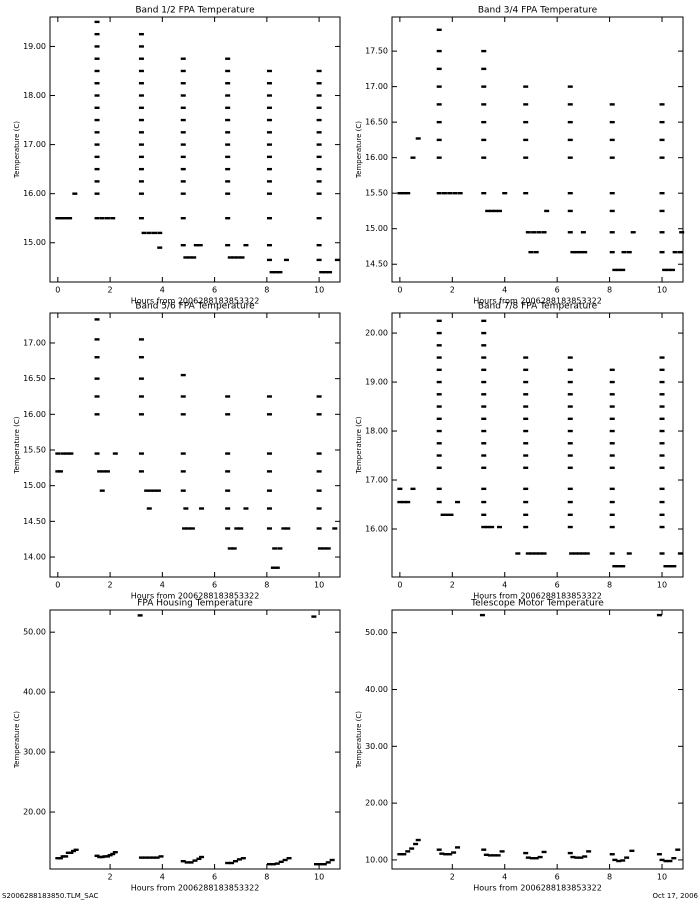 This screenshot has height=900, width=700. Describe the element at coordinates (34, 242) in the screenshot. I see `y-tick-label: 15.00` at that location.